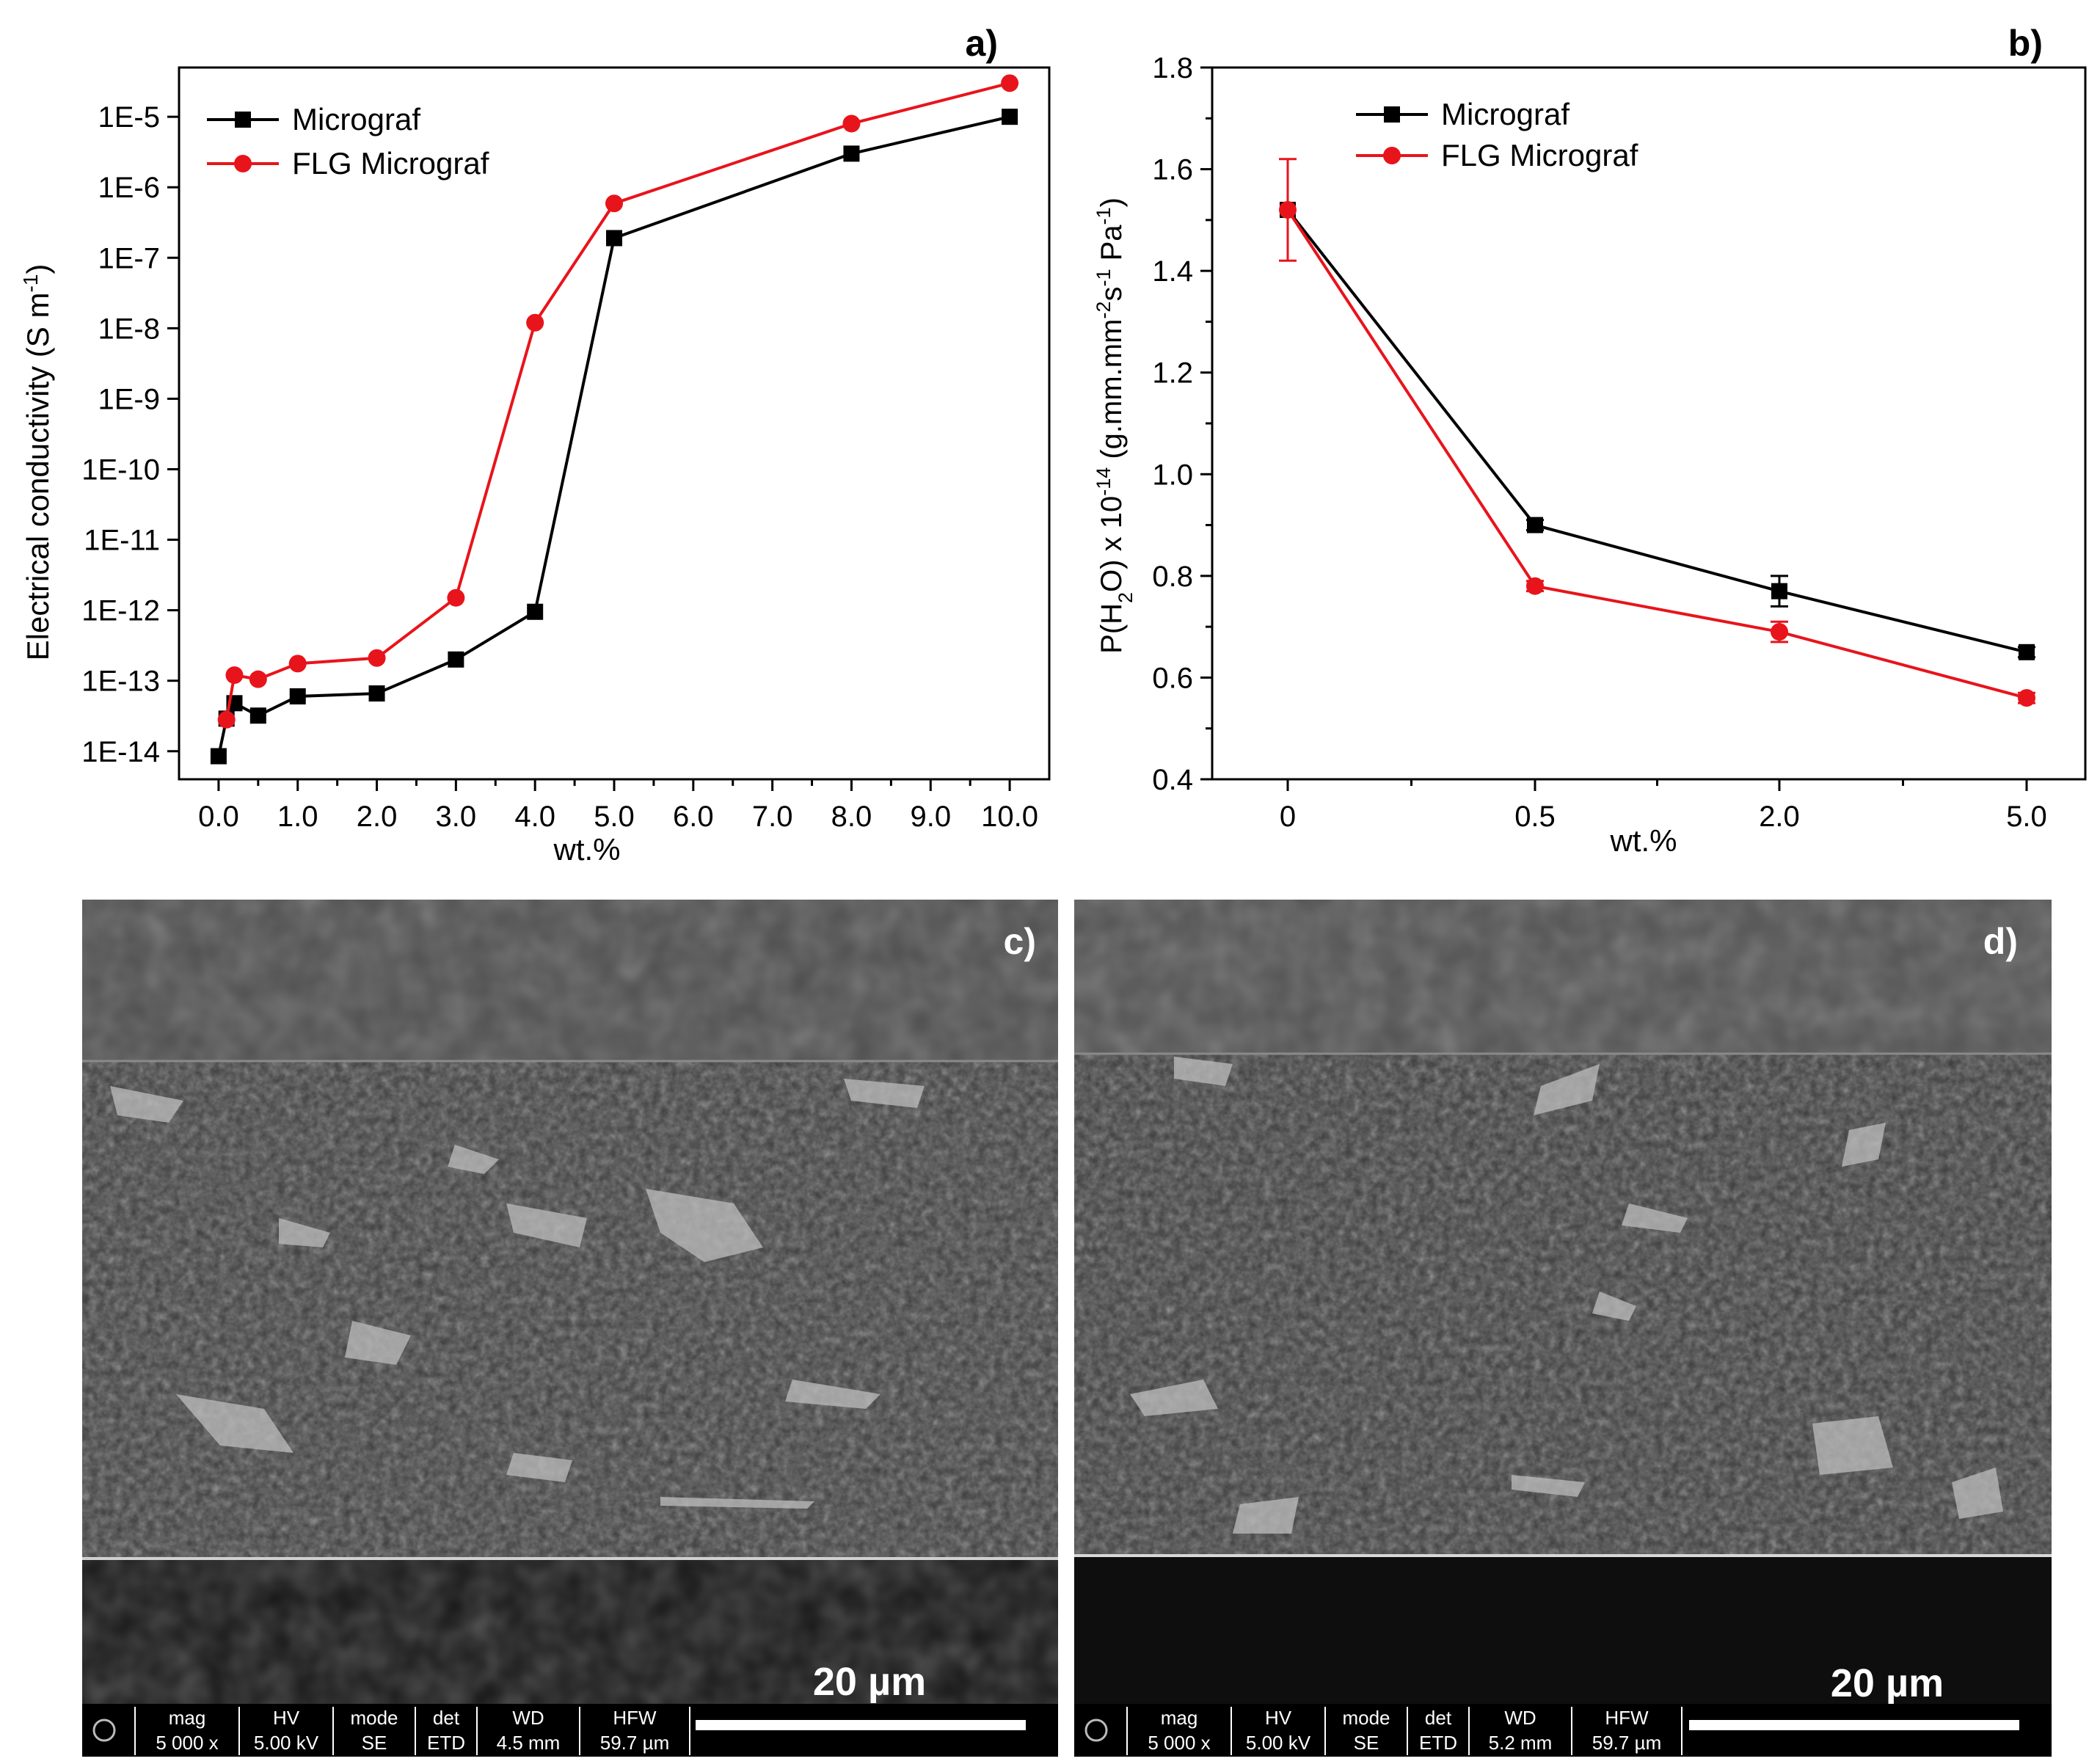 This screenshot has width=2100, height=1764. Describe the element at coordinates (120, 470) in the screenshot. I see `chart-a-ytick-label: 1E-10` at that location.